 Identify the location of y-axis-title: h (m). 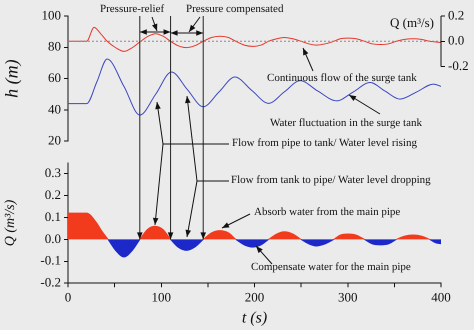
(12, 78).